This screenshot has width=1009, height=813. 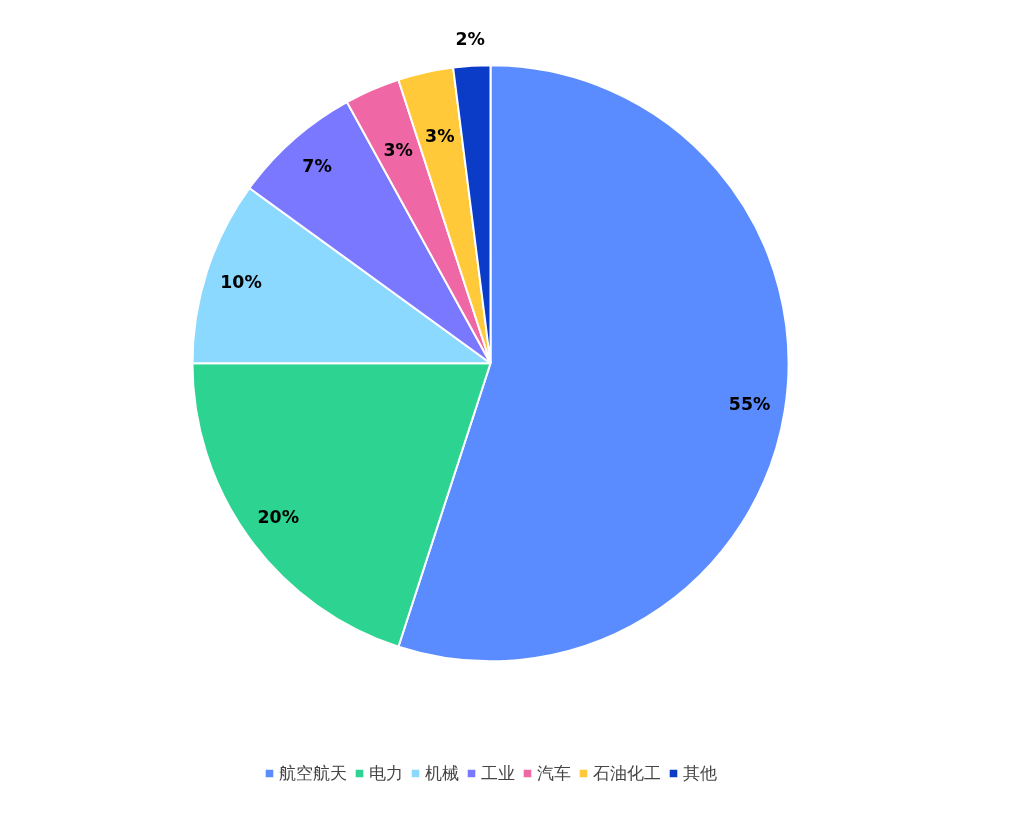 What do you see at coordinates (554, 773) in the screenshot?
I see `legend-label: 汽车` at bounding box center [554, 773].